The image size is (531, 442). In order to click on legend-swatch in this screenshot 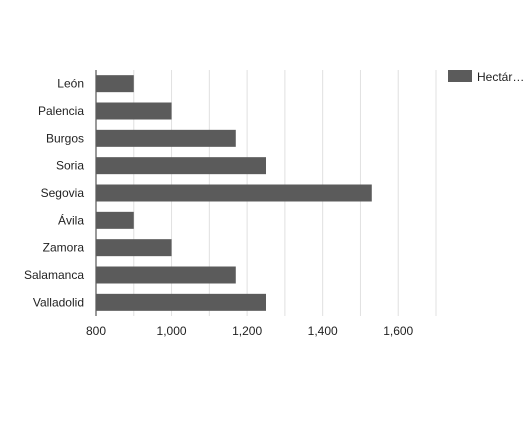, I will do `click(460, 76)`.